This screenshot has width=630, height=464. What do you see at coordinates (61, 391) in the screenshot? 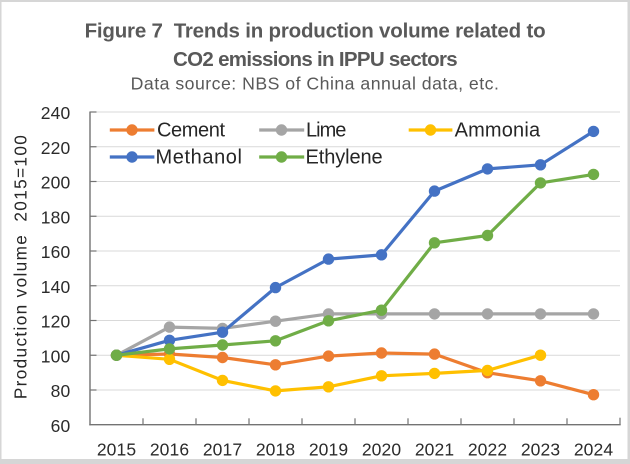
I see `svg-text: 80` at bounding box center [61, 391].